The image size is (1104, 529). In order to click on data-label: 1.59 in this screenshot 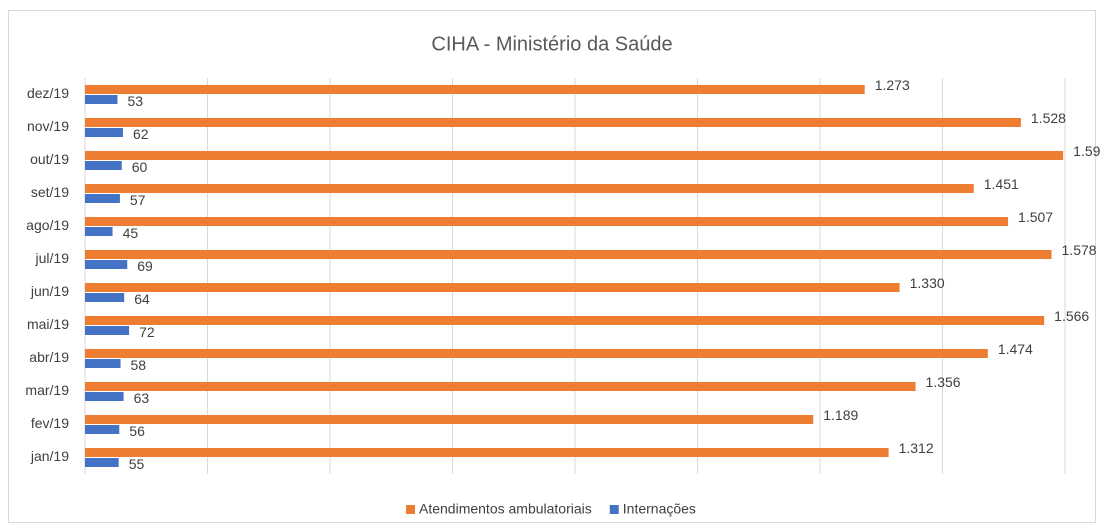, I will do `click(1086, 151)`.